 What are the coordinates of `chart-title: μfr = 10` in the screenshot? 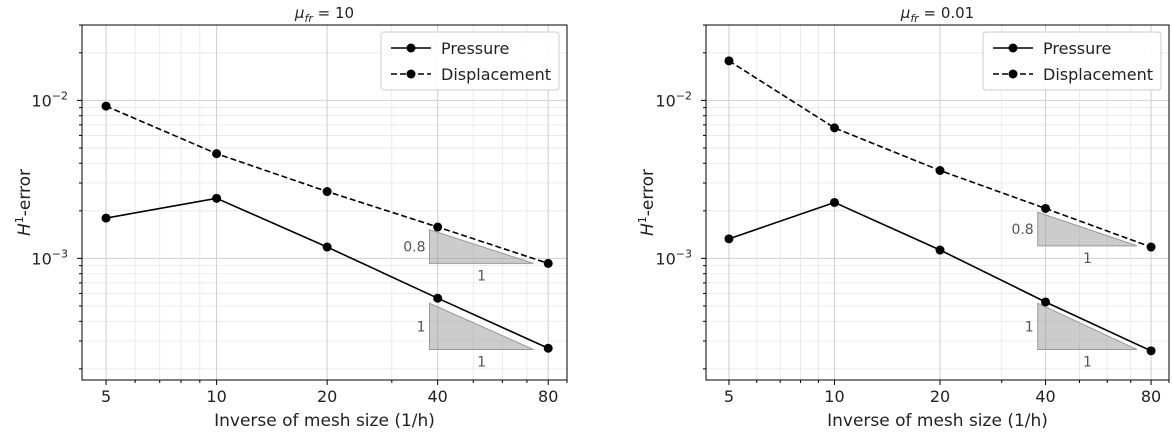 It's located at (324, 14).